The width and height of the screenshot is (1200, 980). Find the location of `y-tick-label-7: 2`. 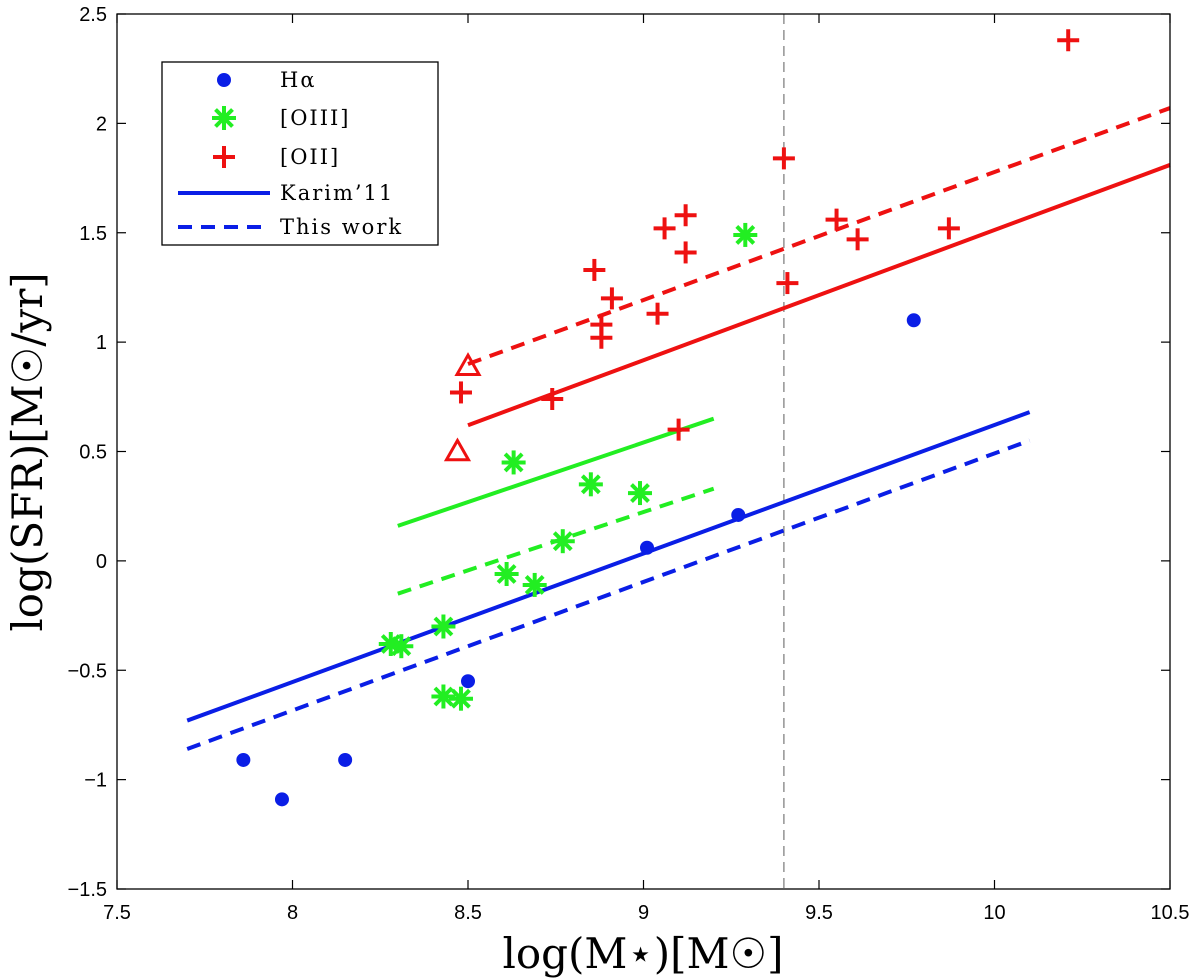

y-tick-label-7: 2 is located at coordinates (101, 124).